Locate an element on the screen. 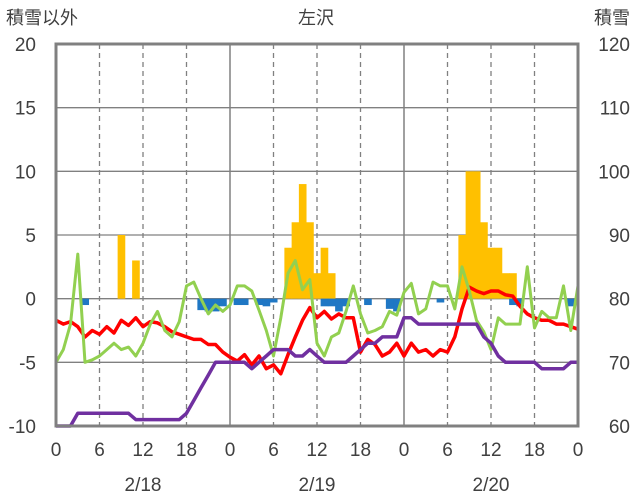 The width and height of the screenshot is (636, 501). right-tick-label: 90 is located at coordinates (619, 236).